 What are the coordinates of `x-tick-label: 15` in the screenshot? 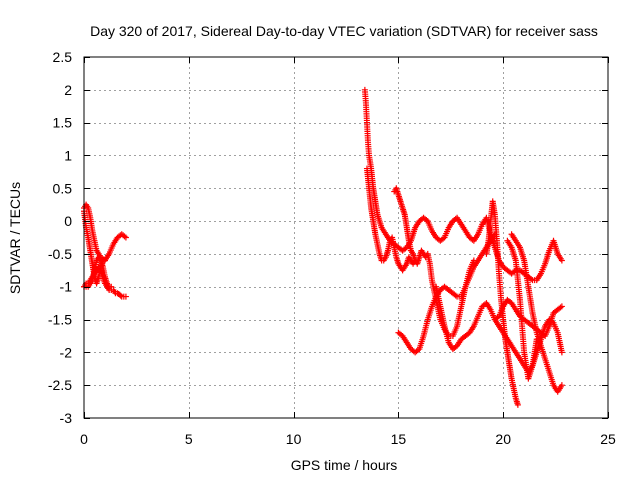 It's located at (399, 439).